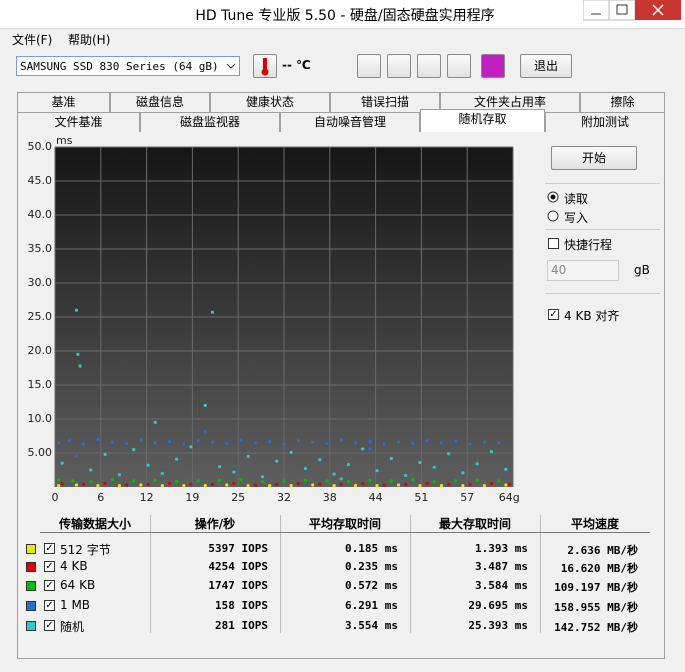 This screenshot has width=685, height=672. What do you see at coordinates (592, 316) in the screenshot?
I see `align-label: 4 KB 对齐` at bounding box center [592, 316].